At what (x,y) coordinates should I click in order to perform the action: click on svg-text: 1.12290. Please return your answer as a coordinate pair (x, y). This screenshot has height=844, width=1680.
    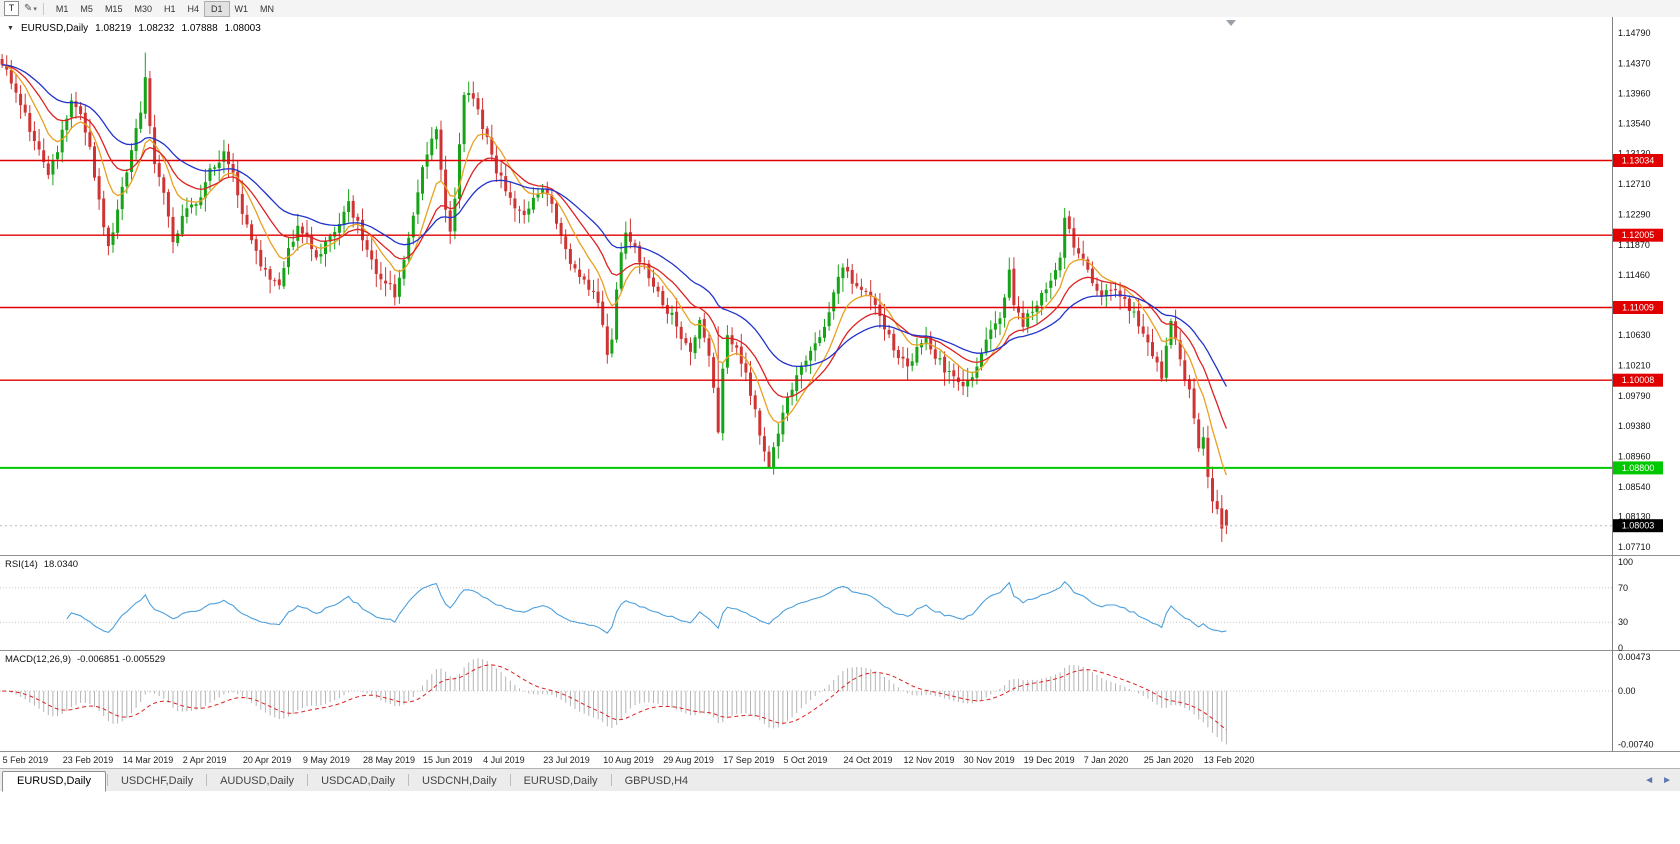
    Looking at the image, I should click on (1634, 215).